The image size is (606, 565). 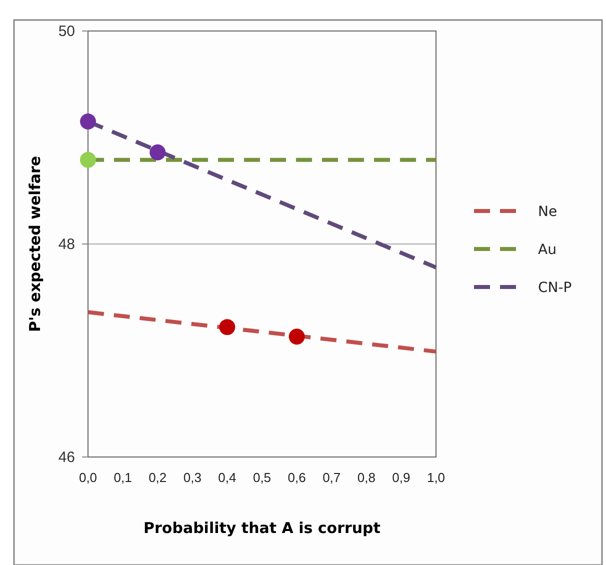 What do you see at coordinates (88, 477) in the screenshot?
I see `x-tick-label: 0,0` at bounding box center [88, 477].